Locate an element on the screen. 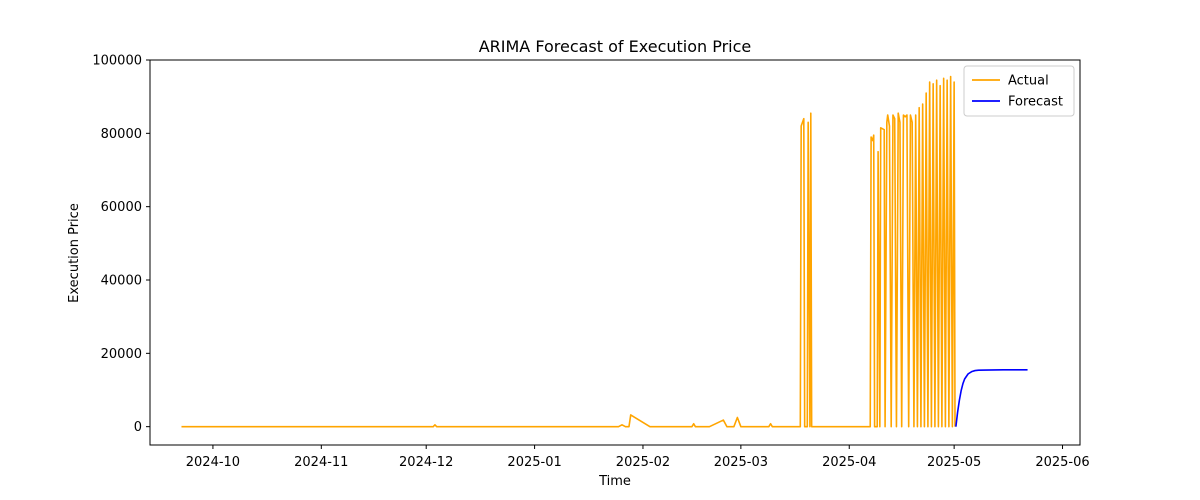 This screenshot has height=500, width=1200. x-tick-label: 2025-01 is located at coordinates (534, 462).